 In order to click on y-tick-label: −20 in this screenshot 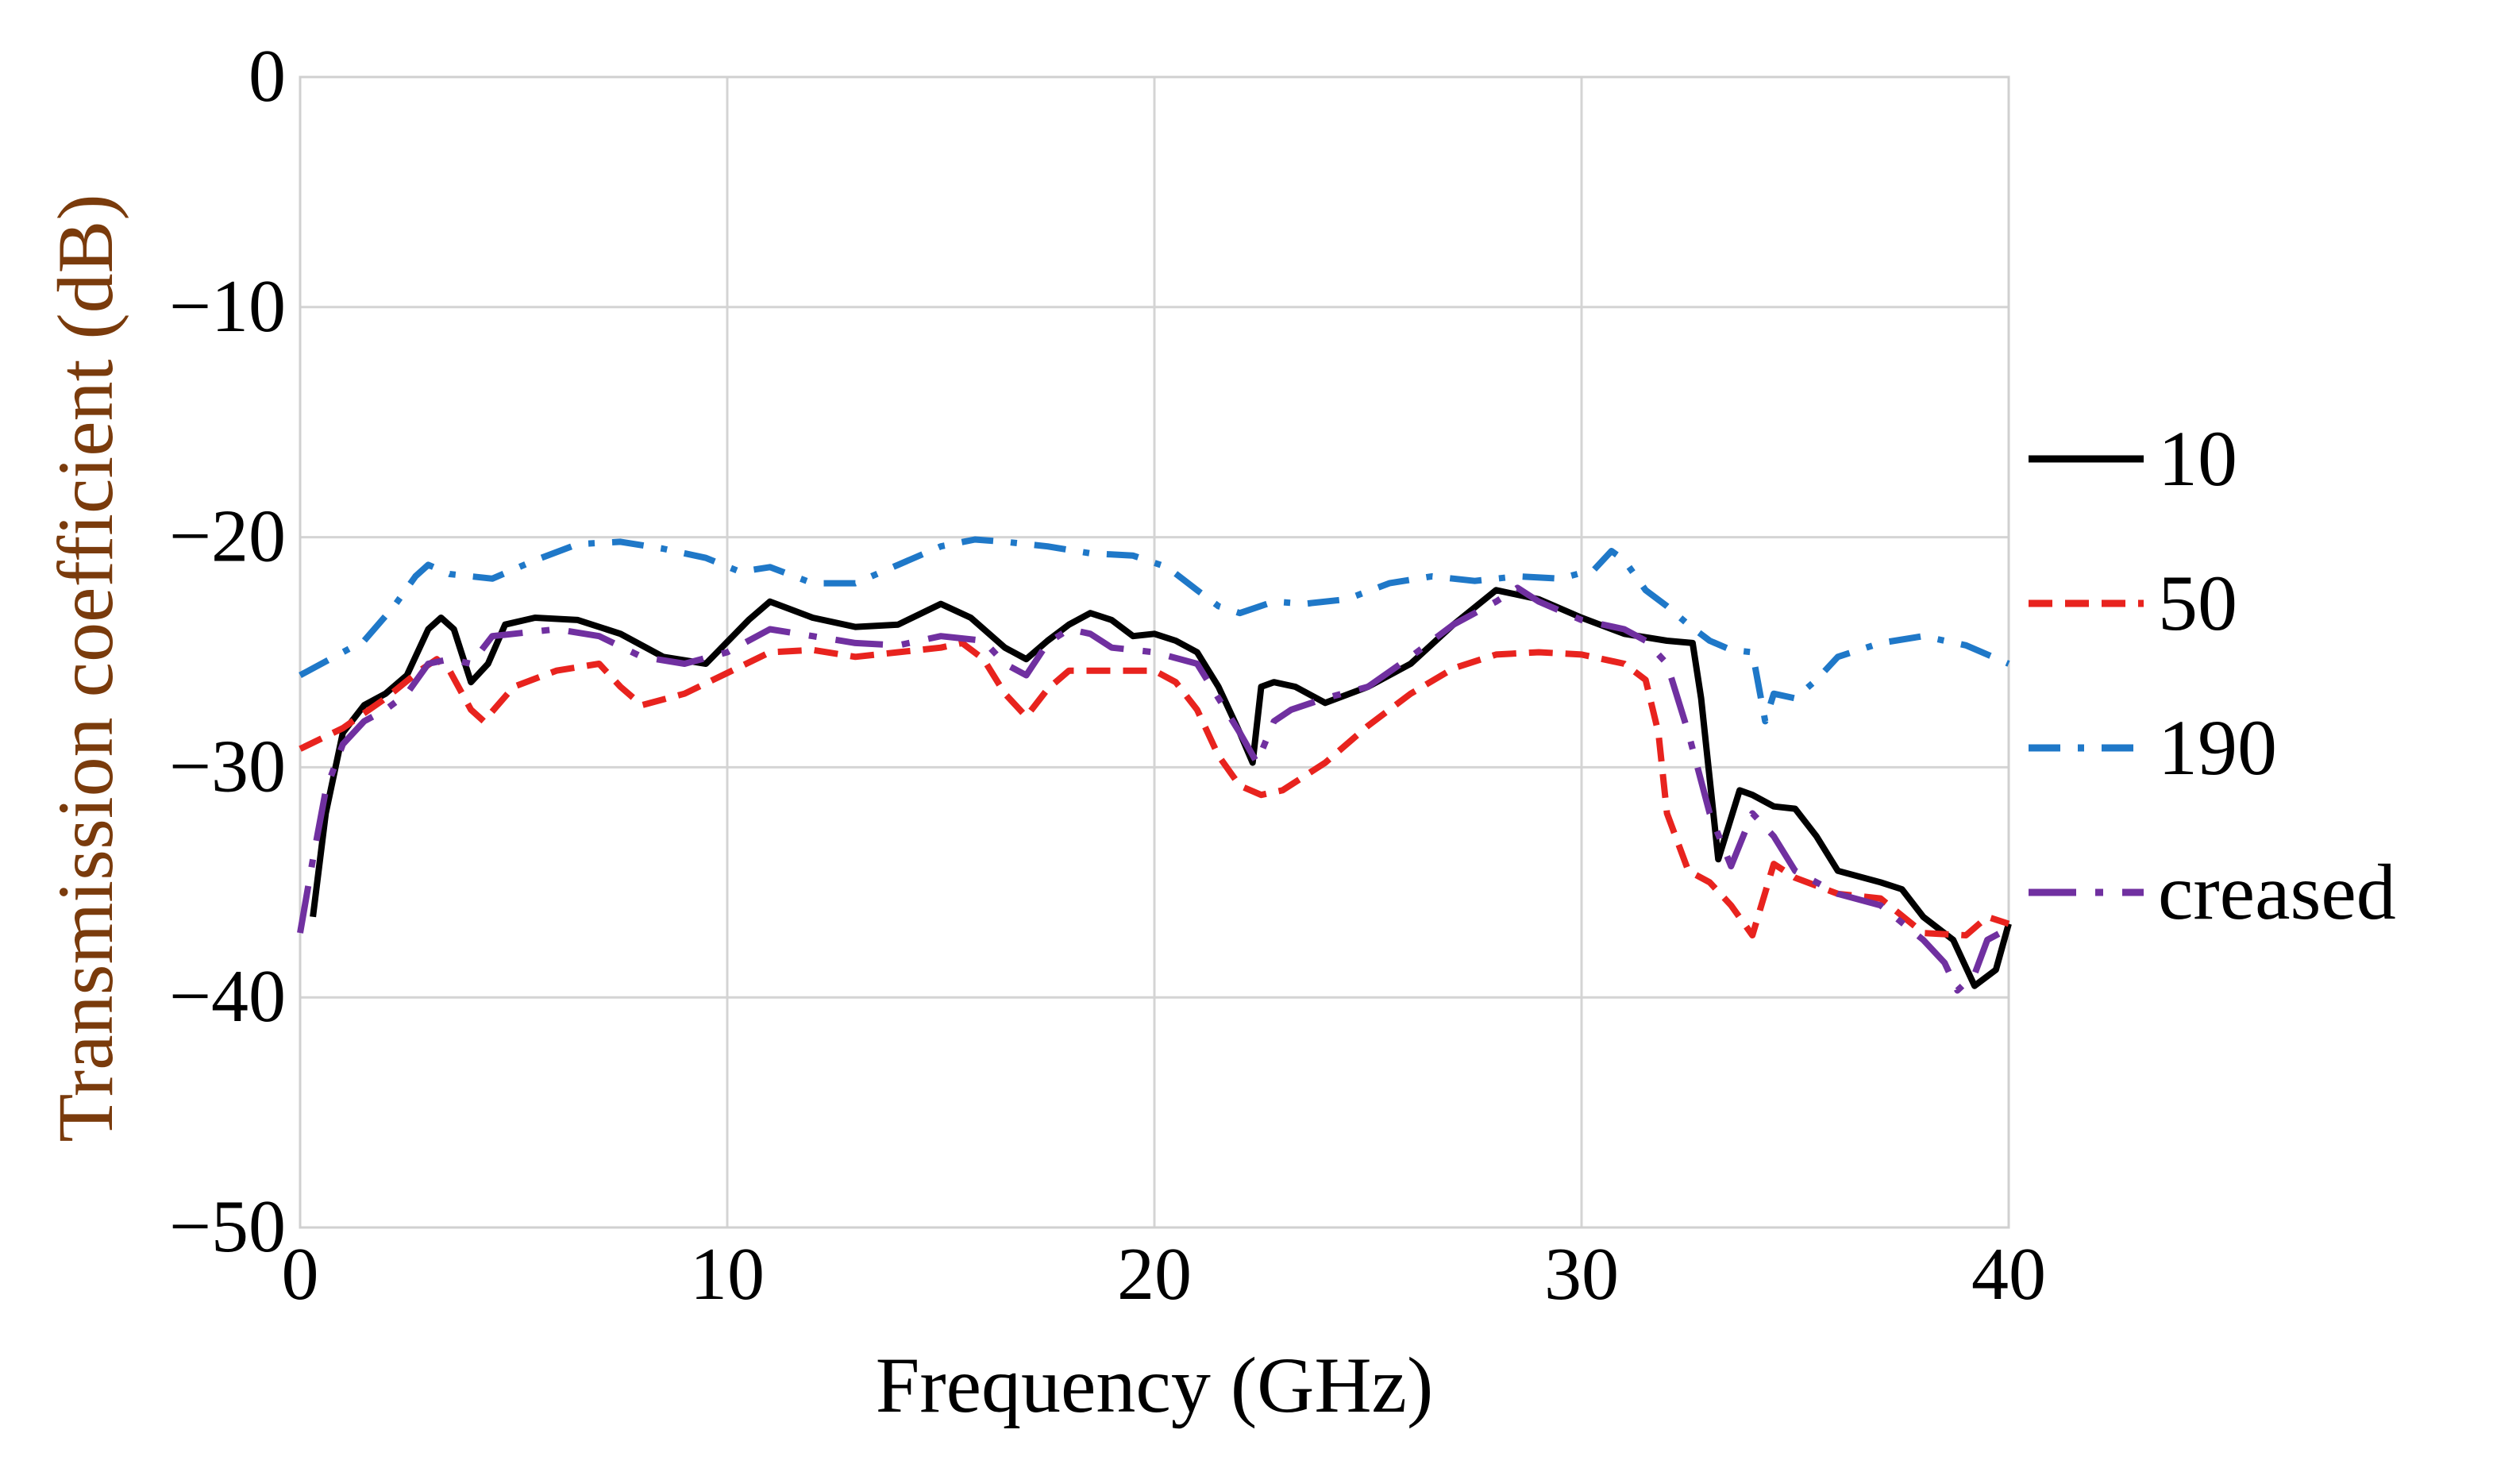, I will do `click(228, 536)`.